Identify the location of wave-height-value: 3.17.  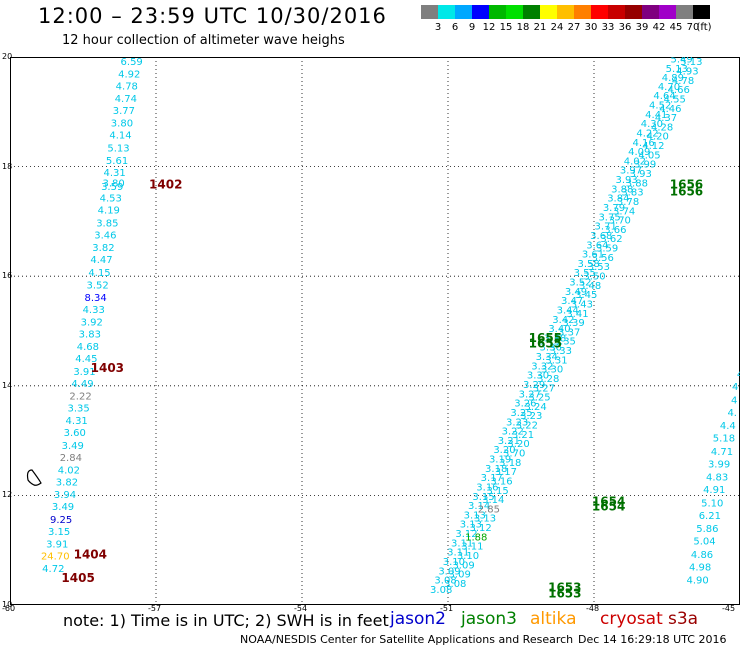
(492, 478).